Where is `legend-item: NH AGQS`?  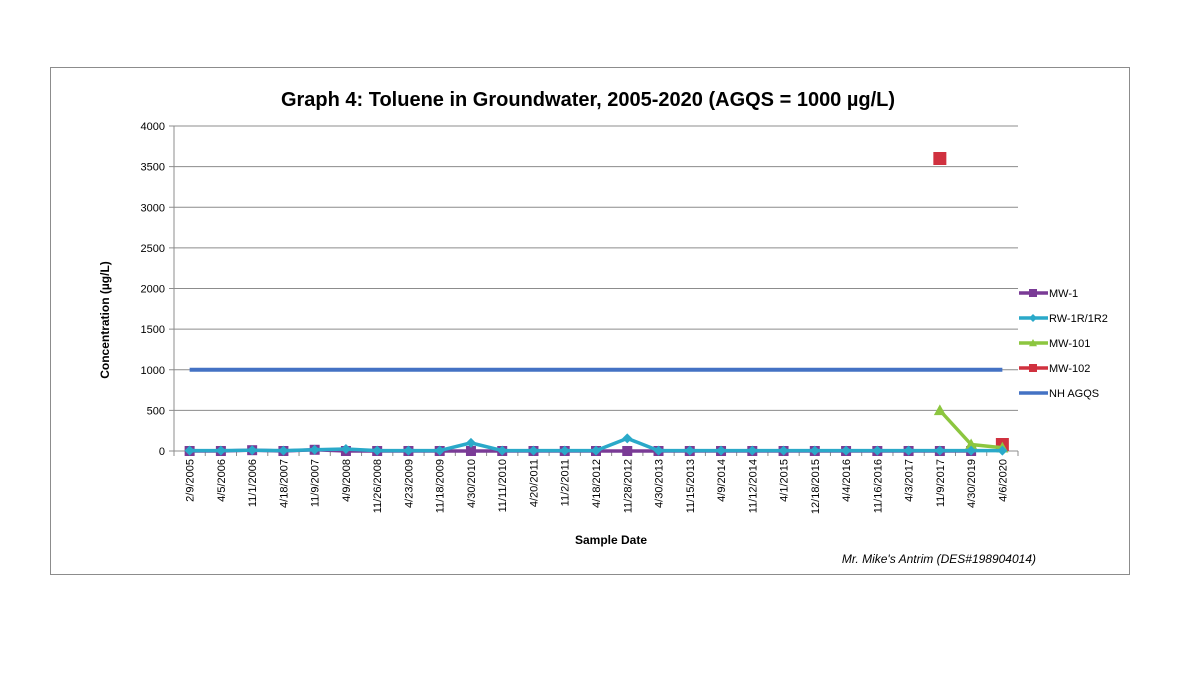 legend-item: NH AGQS is located at coordinates (1059, 394).